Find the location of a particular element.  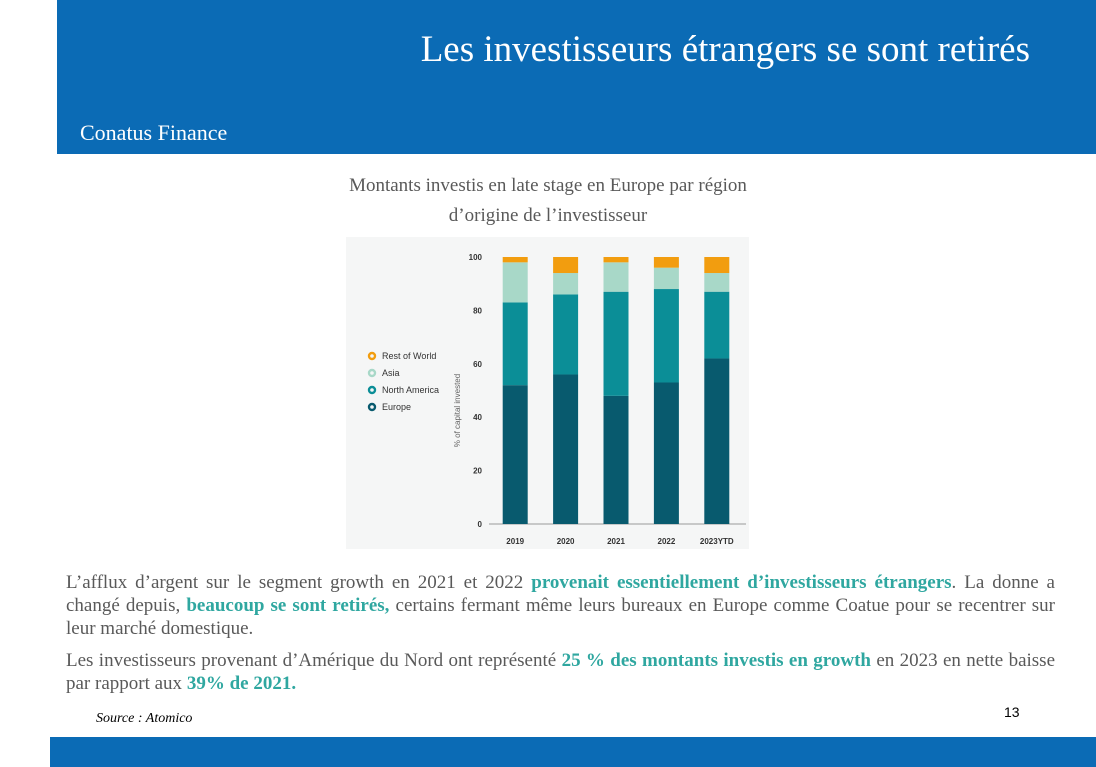

paragraph-2-text-c: en 2023 en nette baisse par rapport aux is located at coordinates (561, 672).